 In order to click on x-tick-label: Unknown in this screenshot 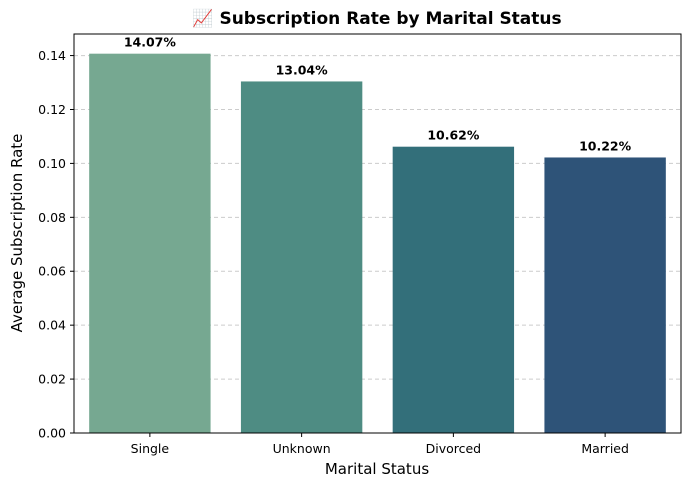, I will do `click(302, 448)`.